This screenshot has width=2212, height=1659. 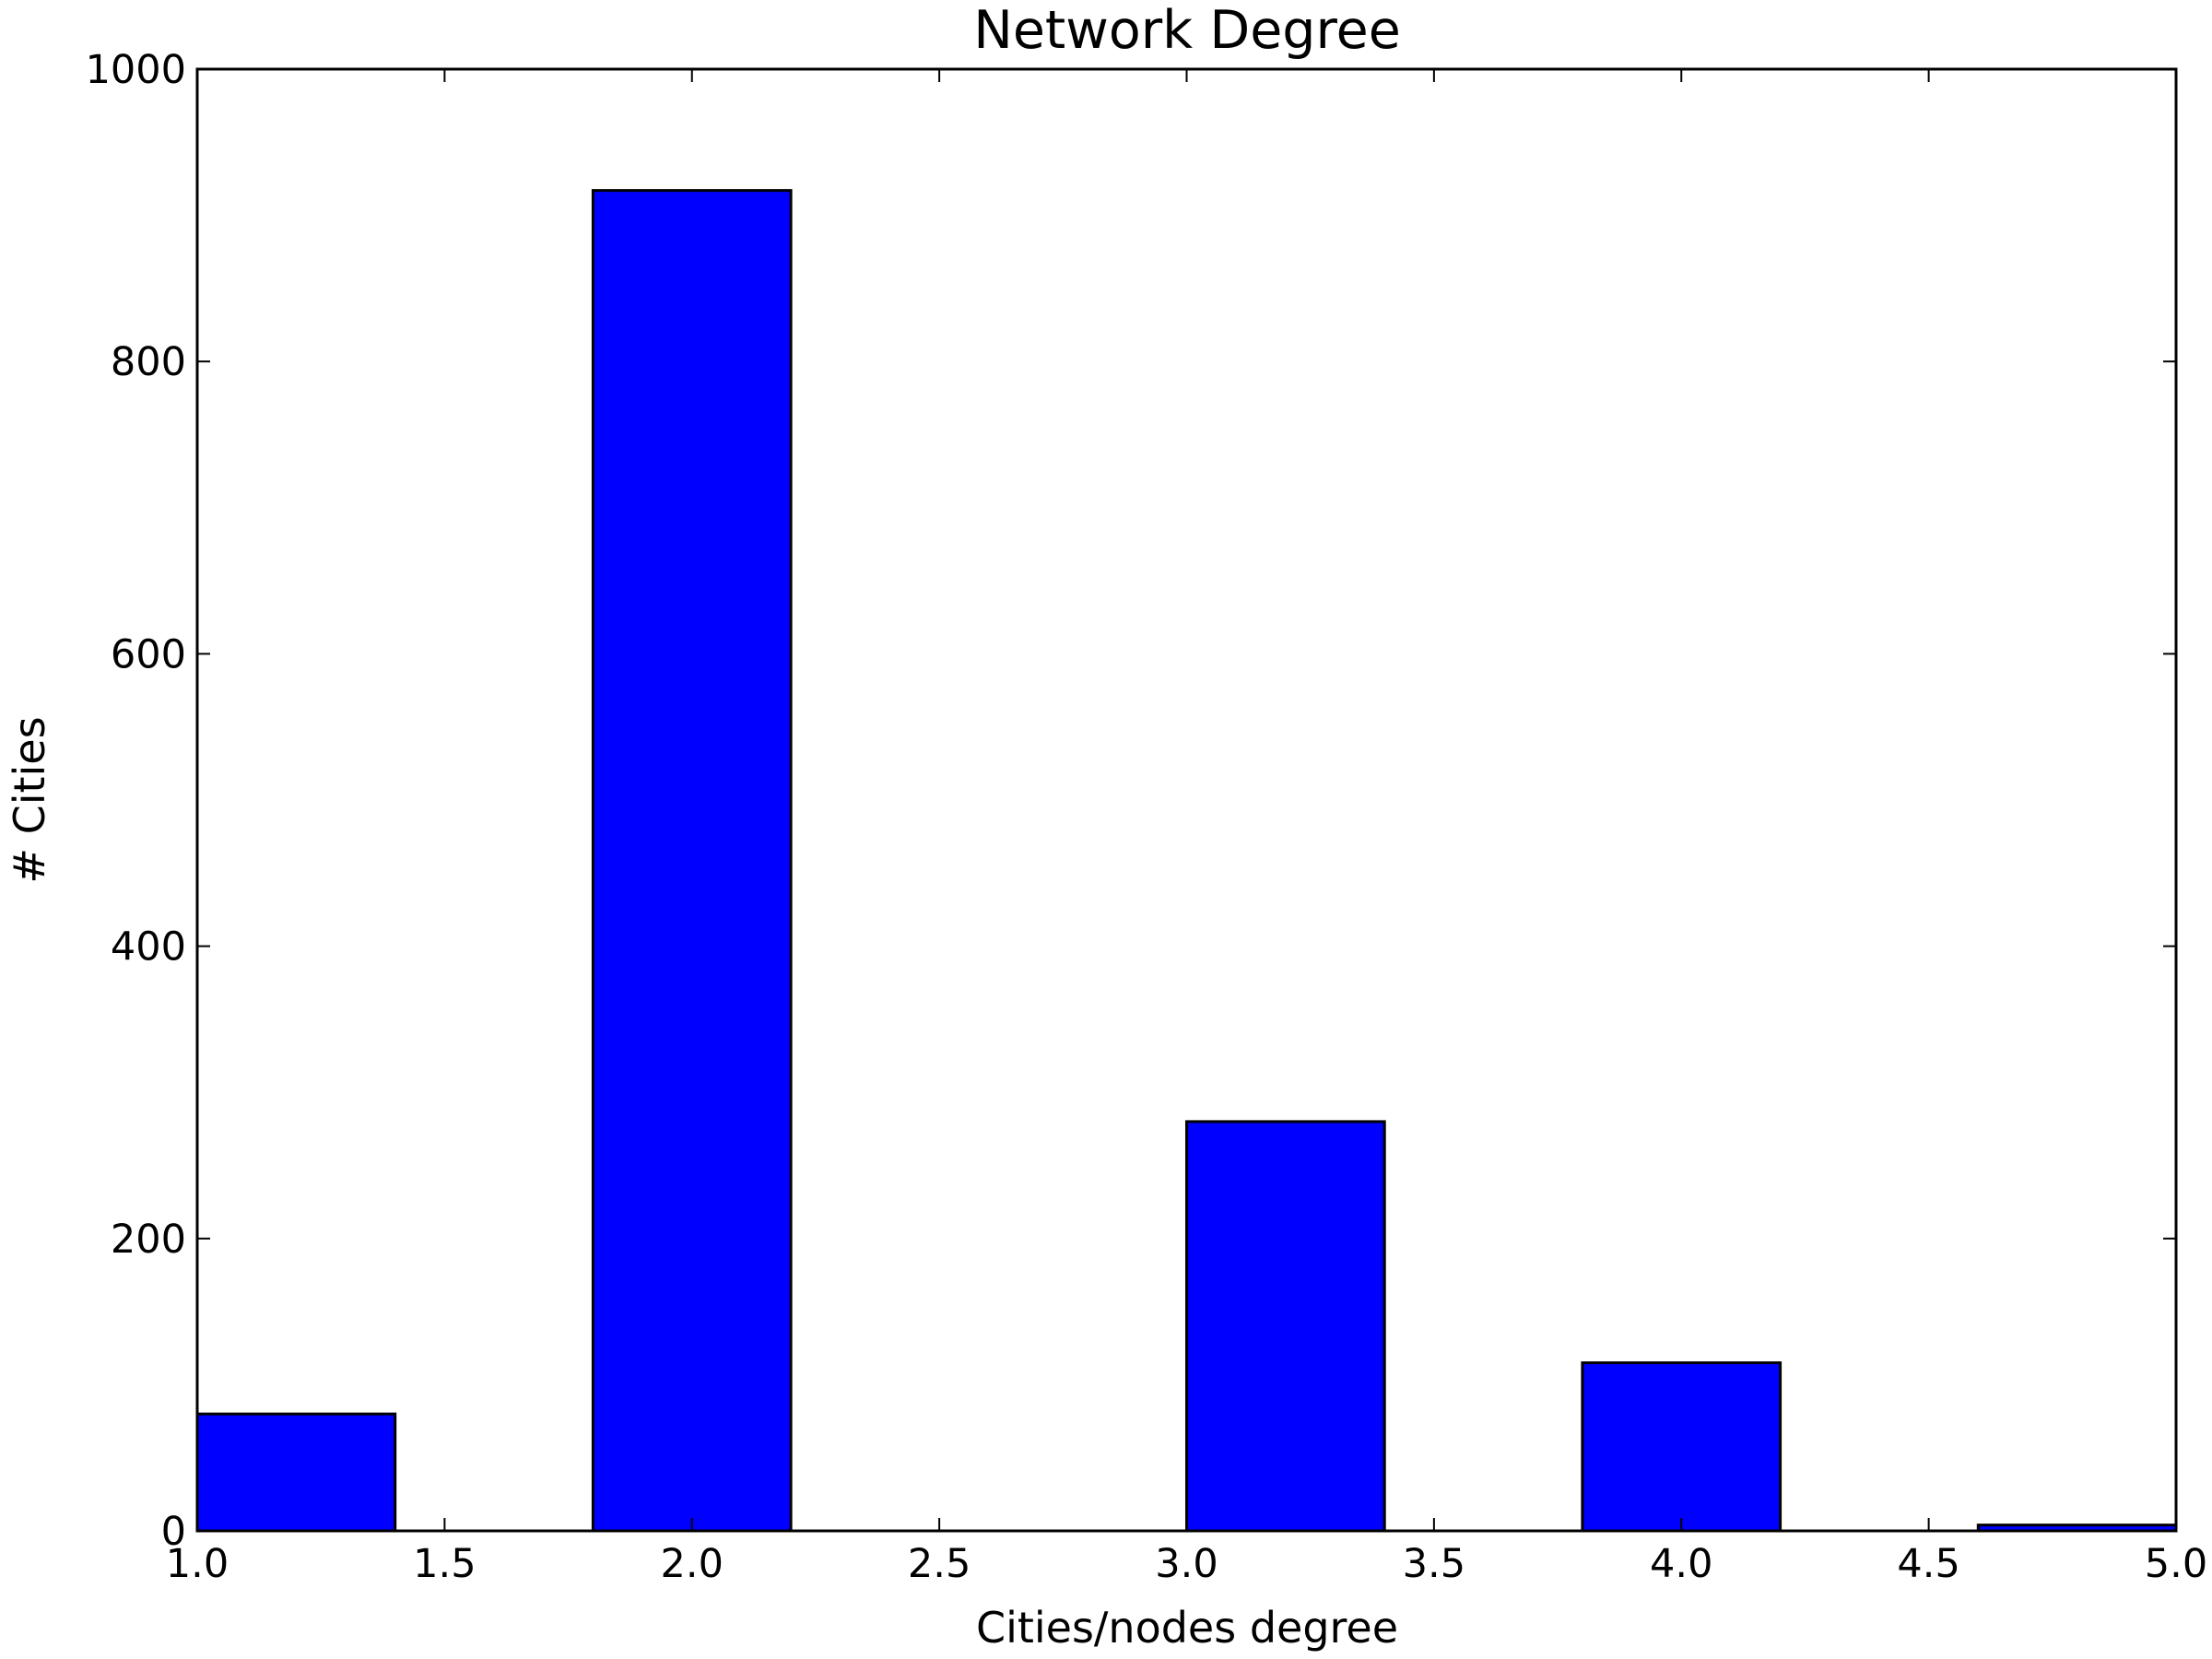 What do you see at coordinates (148, 947) in the screenshot?
I see `y-tick-label: 400` at bounding box center [148, 947].